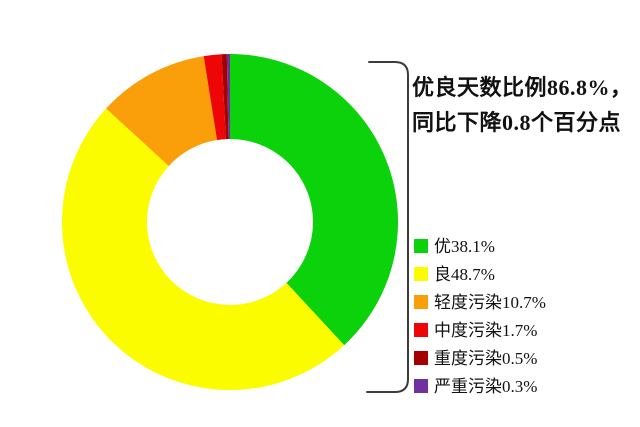  Describe the element at coordinates (486, 386) in the screenshot. I see `legend-label: 严重污染0.3%` at that location.